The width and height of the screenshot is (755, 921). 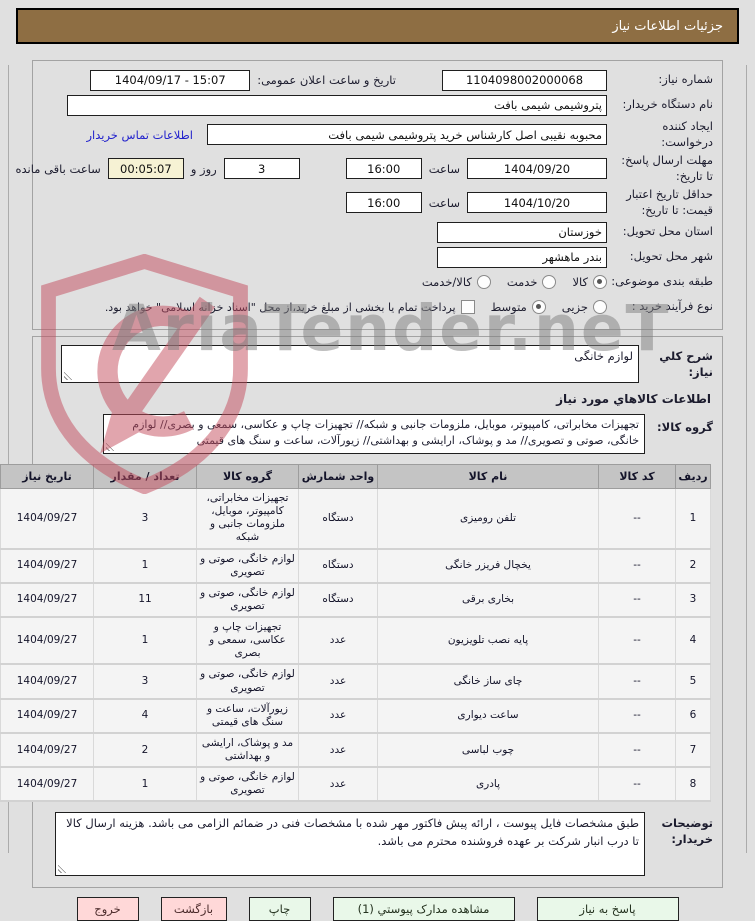 What do you see at coordinates (488, 750) in the screenshot?
I see `table-cell: چوب لباسی` at bounding box center [488, 750].